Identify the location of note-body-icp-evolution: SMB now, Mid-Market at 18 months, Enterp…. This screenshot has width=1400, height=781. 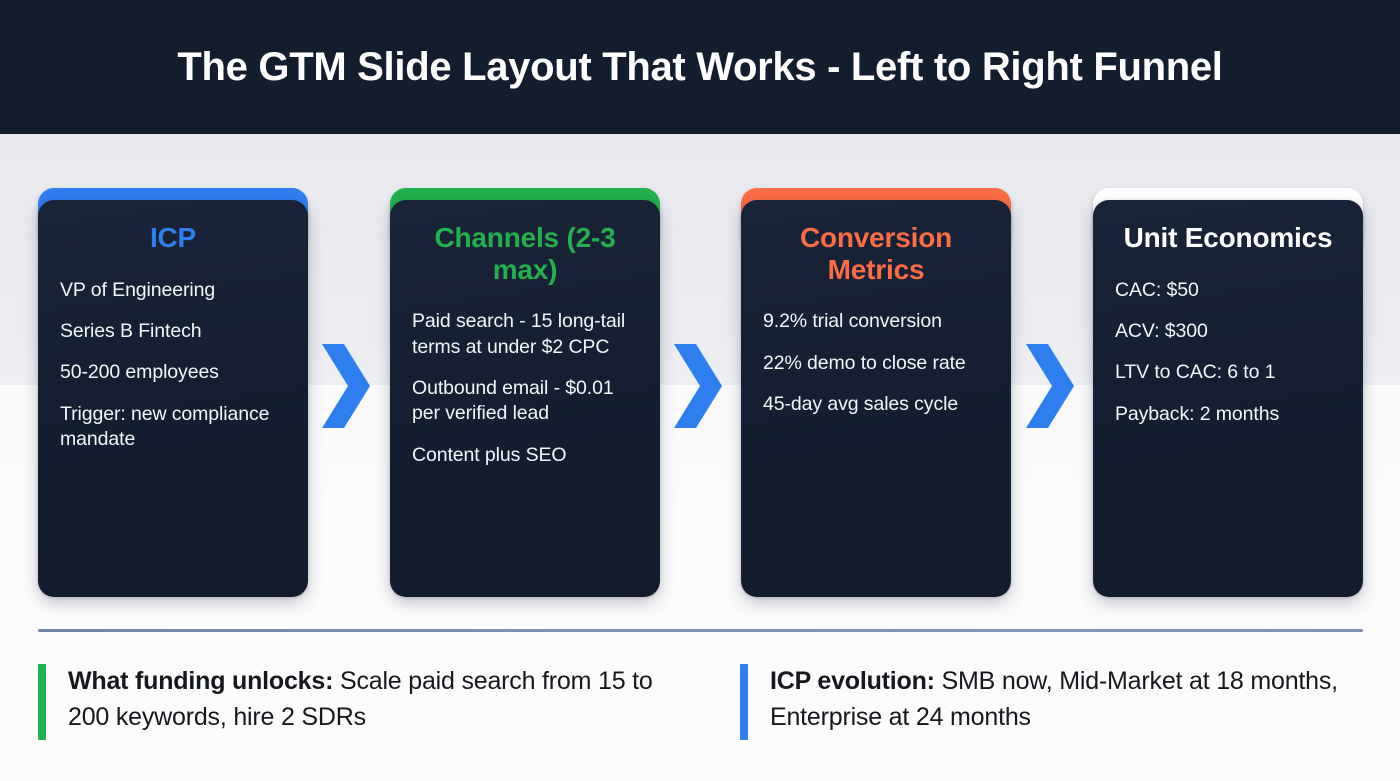
(1054, 699).